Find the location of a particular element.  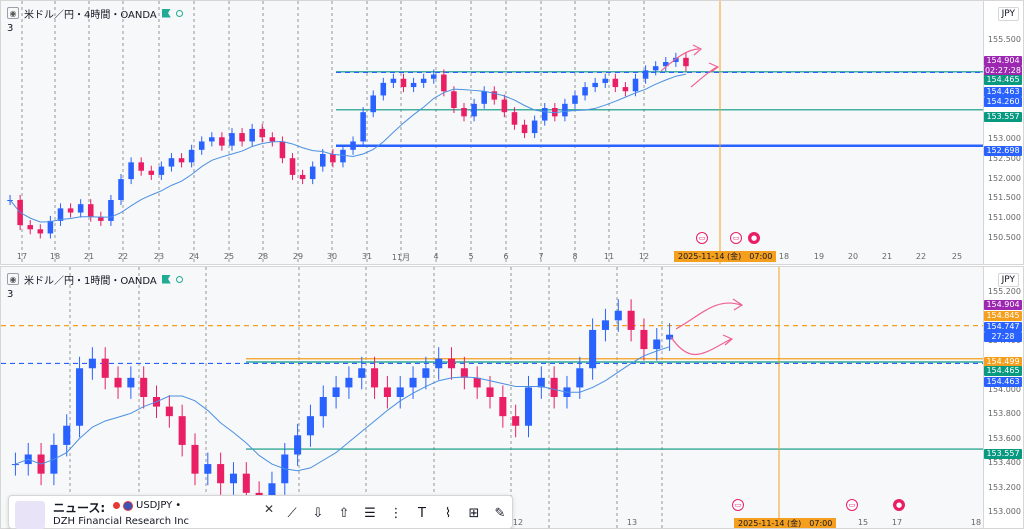

news-thumbnail is located at coordinates (30, 515).